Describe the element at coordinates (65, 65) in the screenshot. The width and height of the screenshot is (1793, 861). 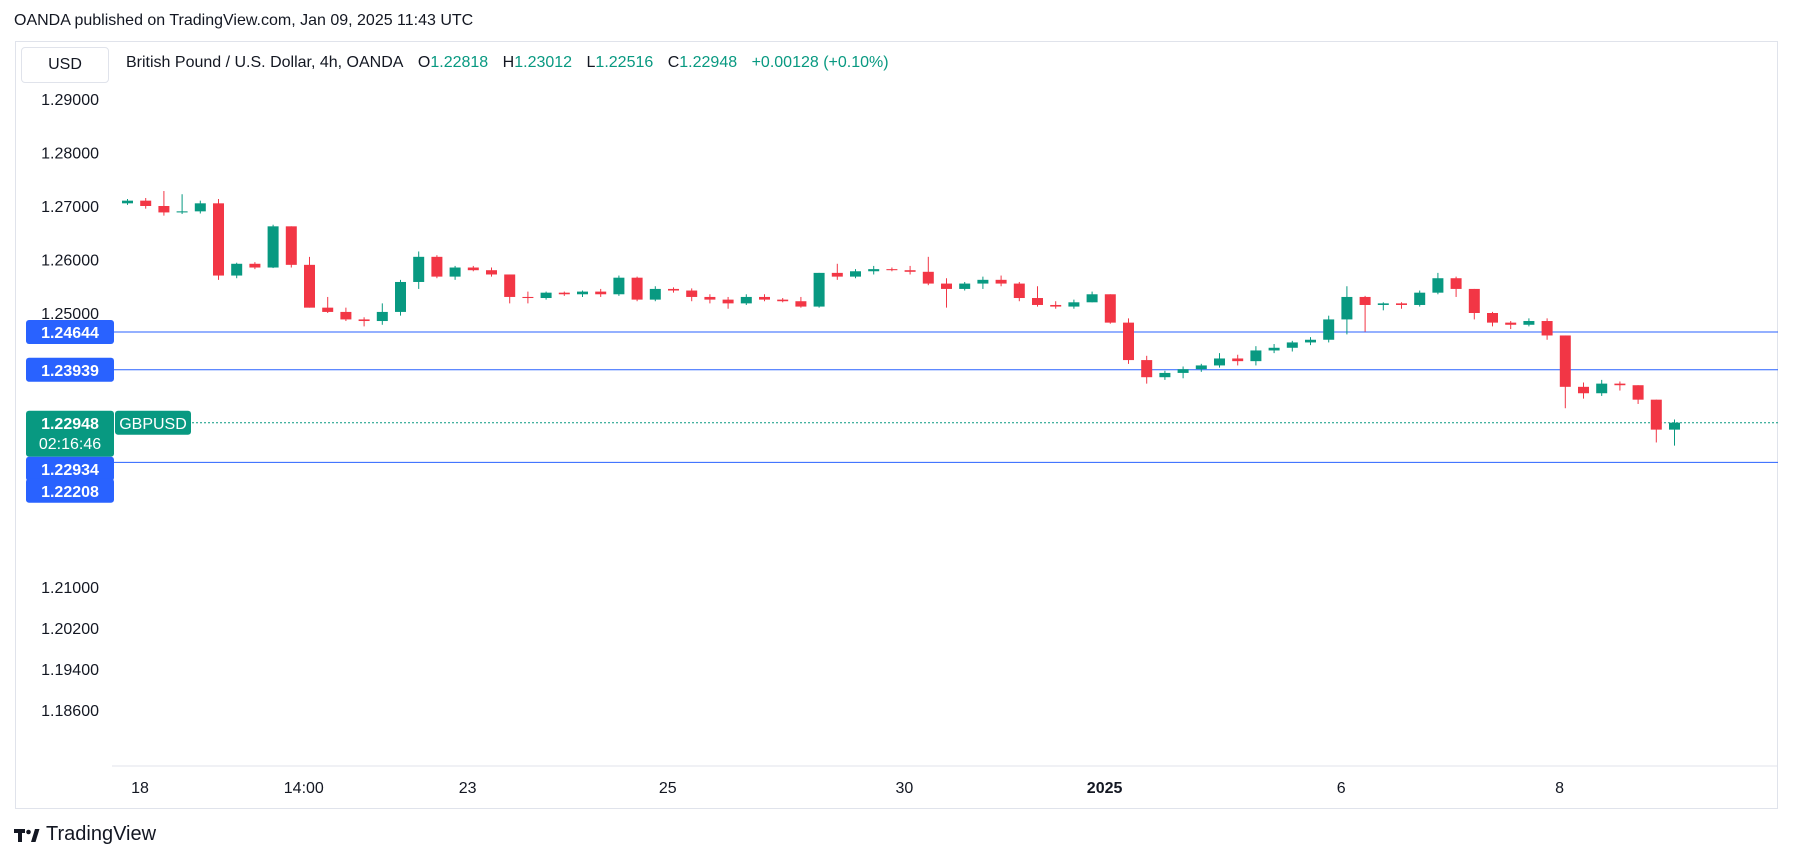
I see `currency-button: USD` at that location.